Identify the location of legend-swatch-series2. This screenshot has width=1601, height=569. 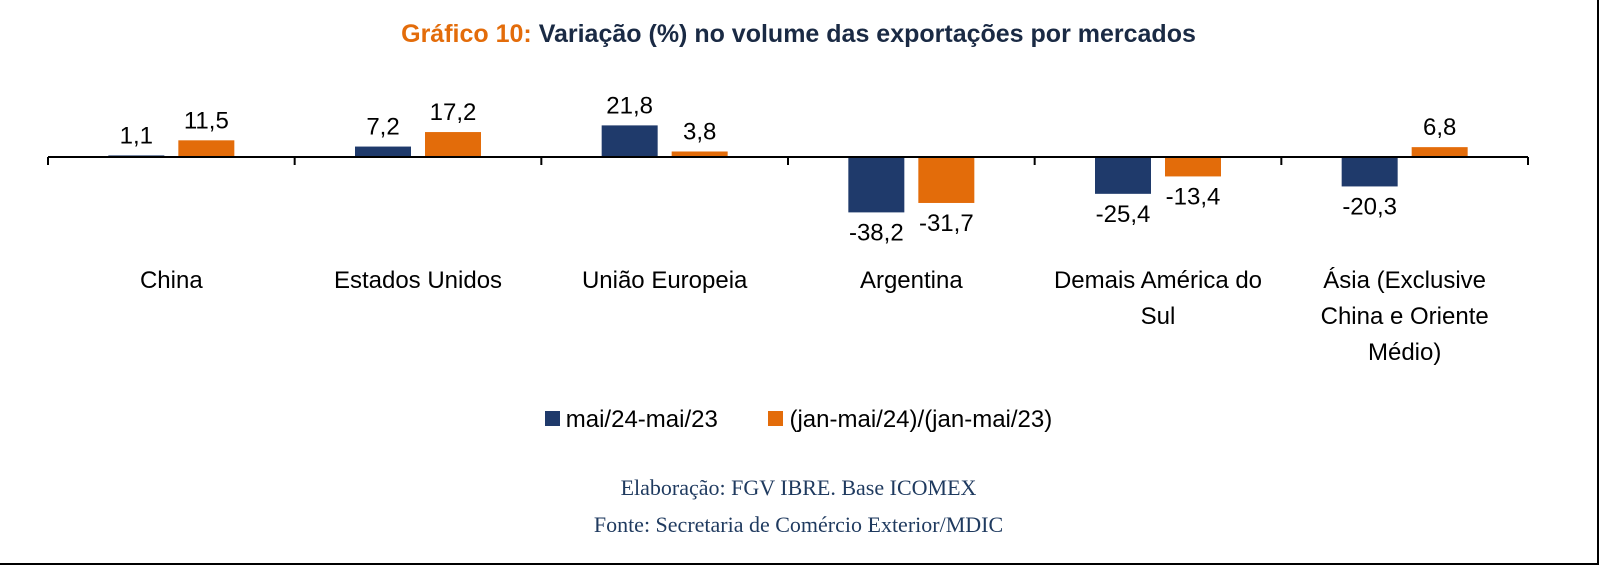
(776, 418).